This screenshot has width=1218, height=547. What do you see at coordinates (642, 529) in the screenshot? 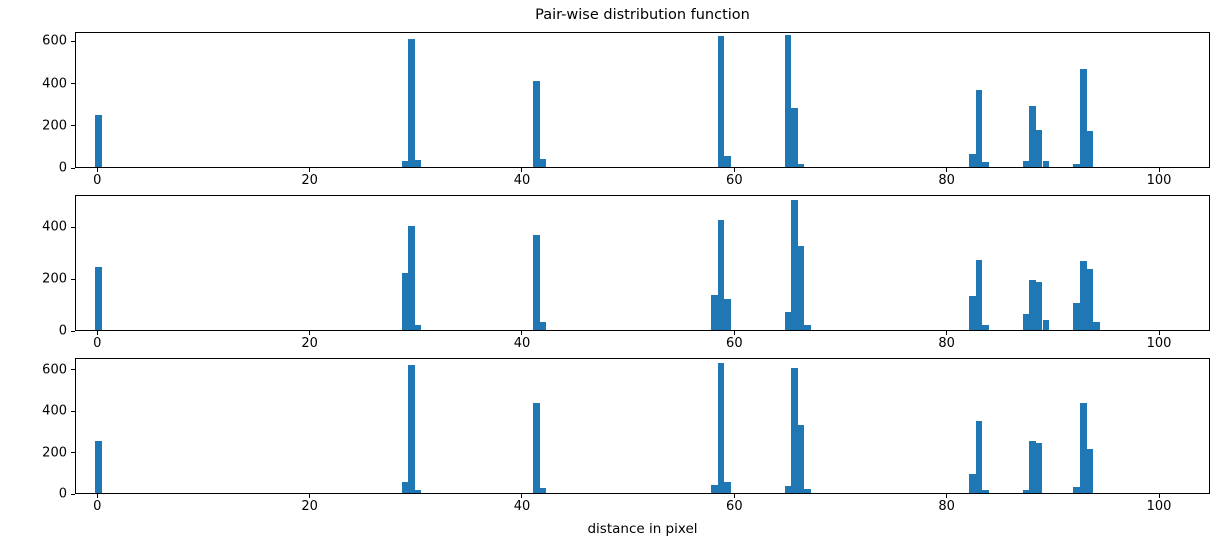
I see `x-axis-label: distance in pixel` at bounding box center [642, 529].